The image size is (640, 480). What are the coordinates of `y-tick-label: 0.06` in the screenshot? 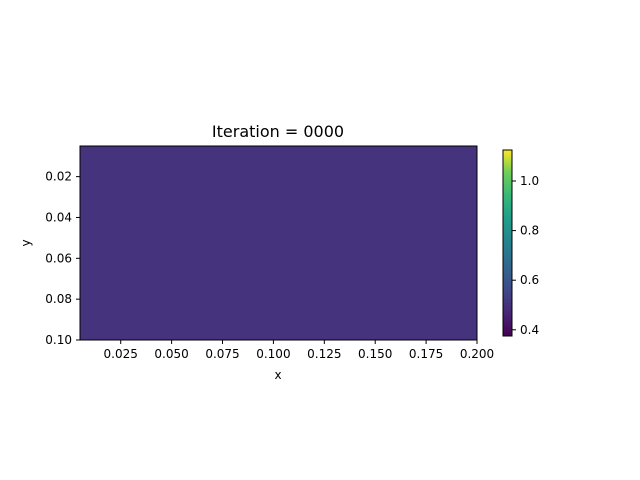 It's located at (58, 258).